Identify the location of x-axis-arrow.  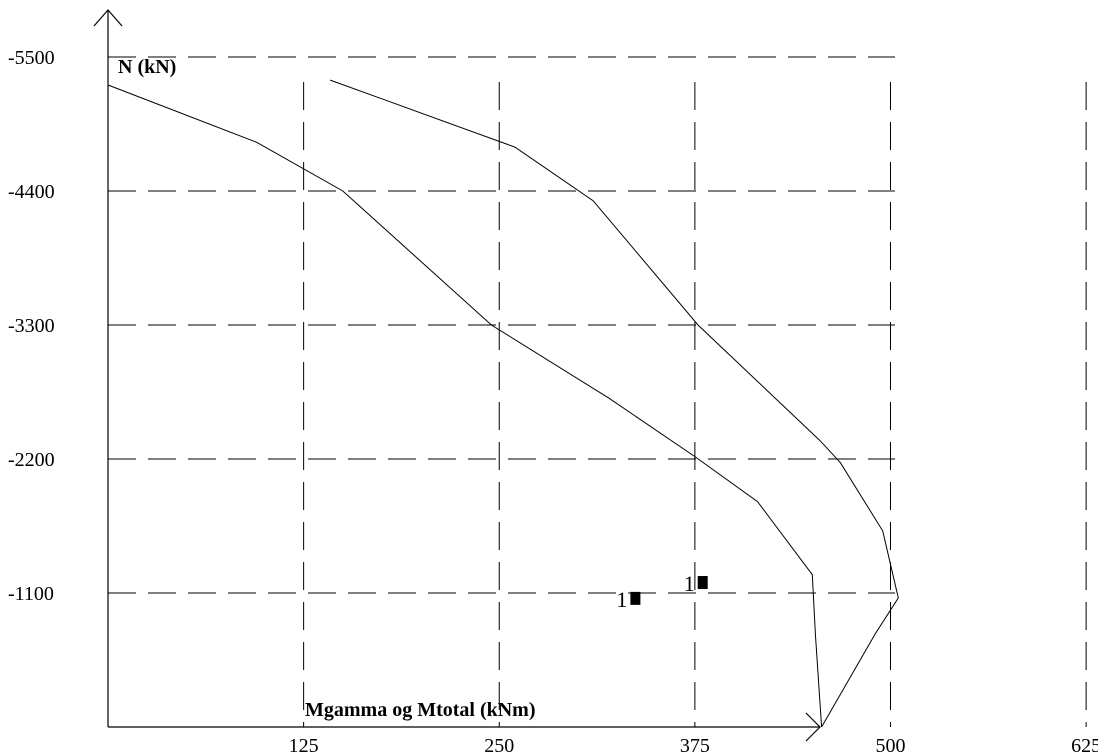
(813, 727).